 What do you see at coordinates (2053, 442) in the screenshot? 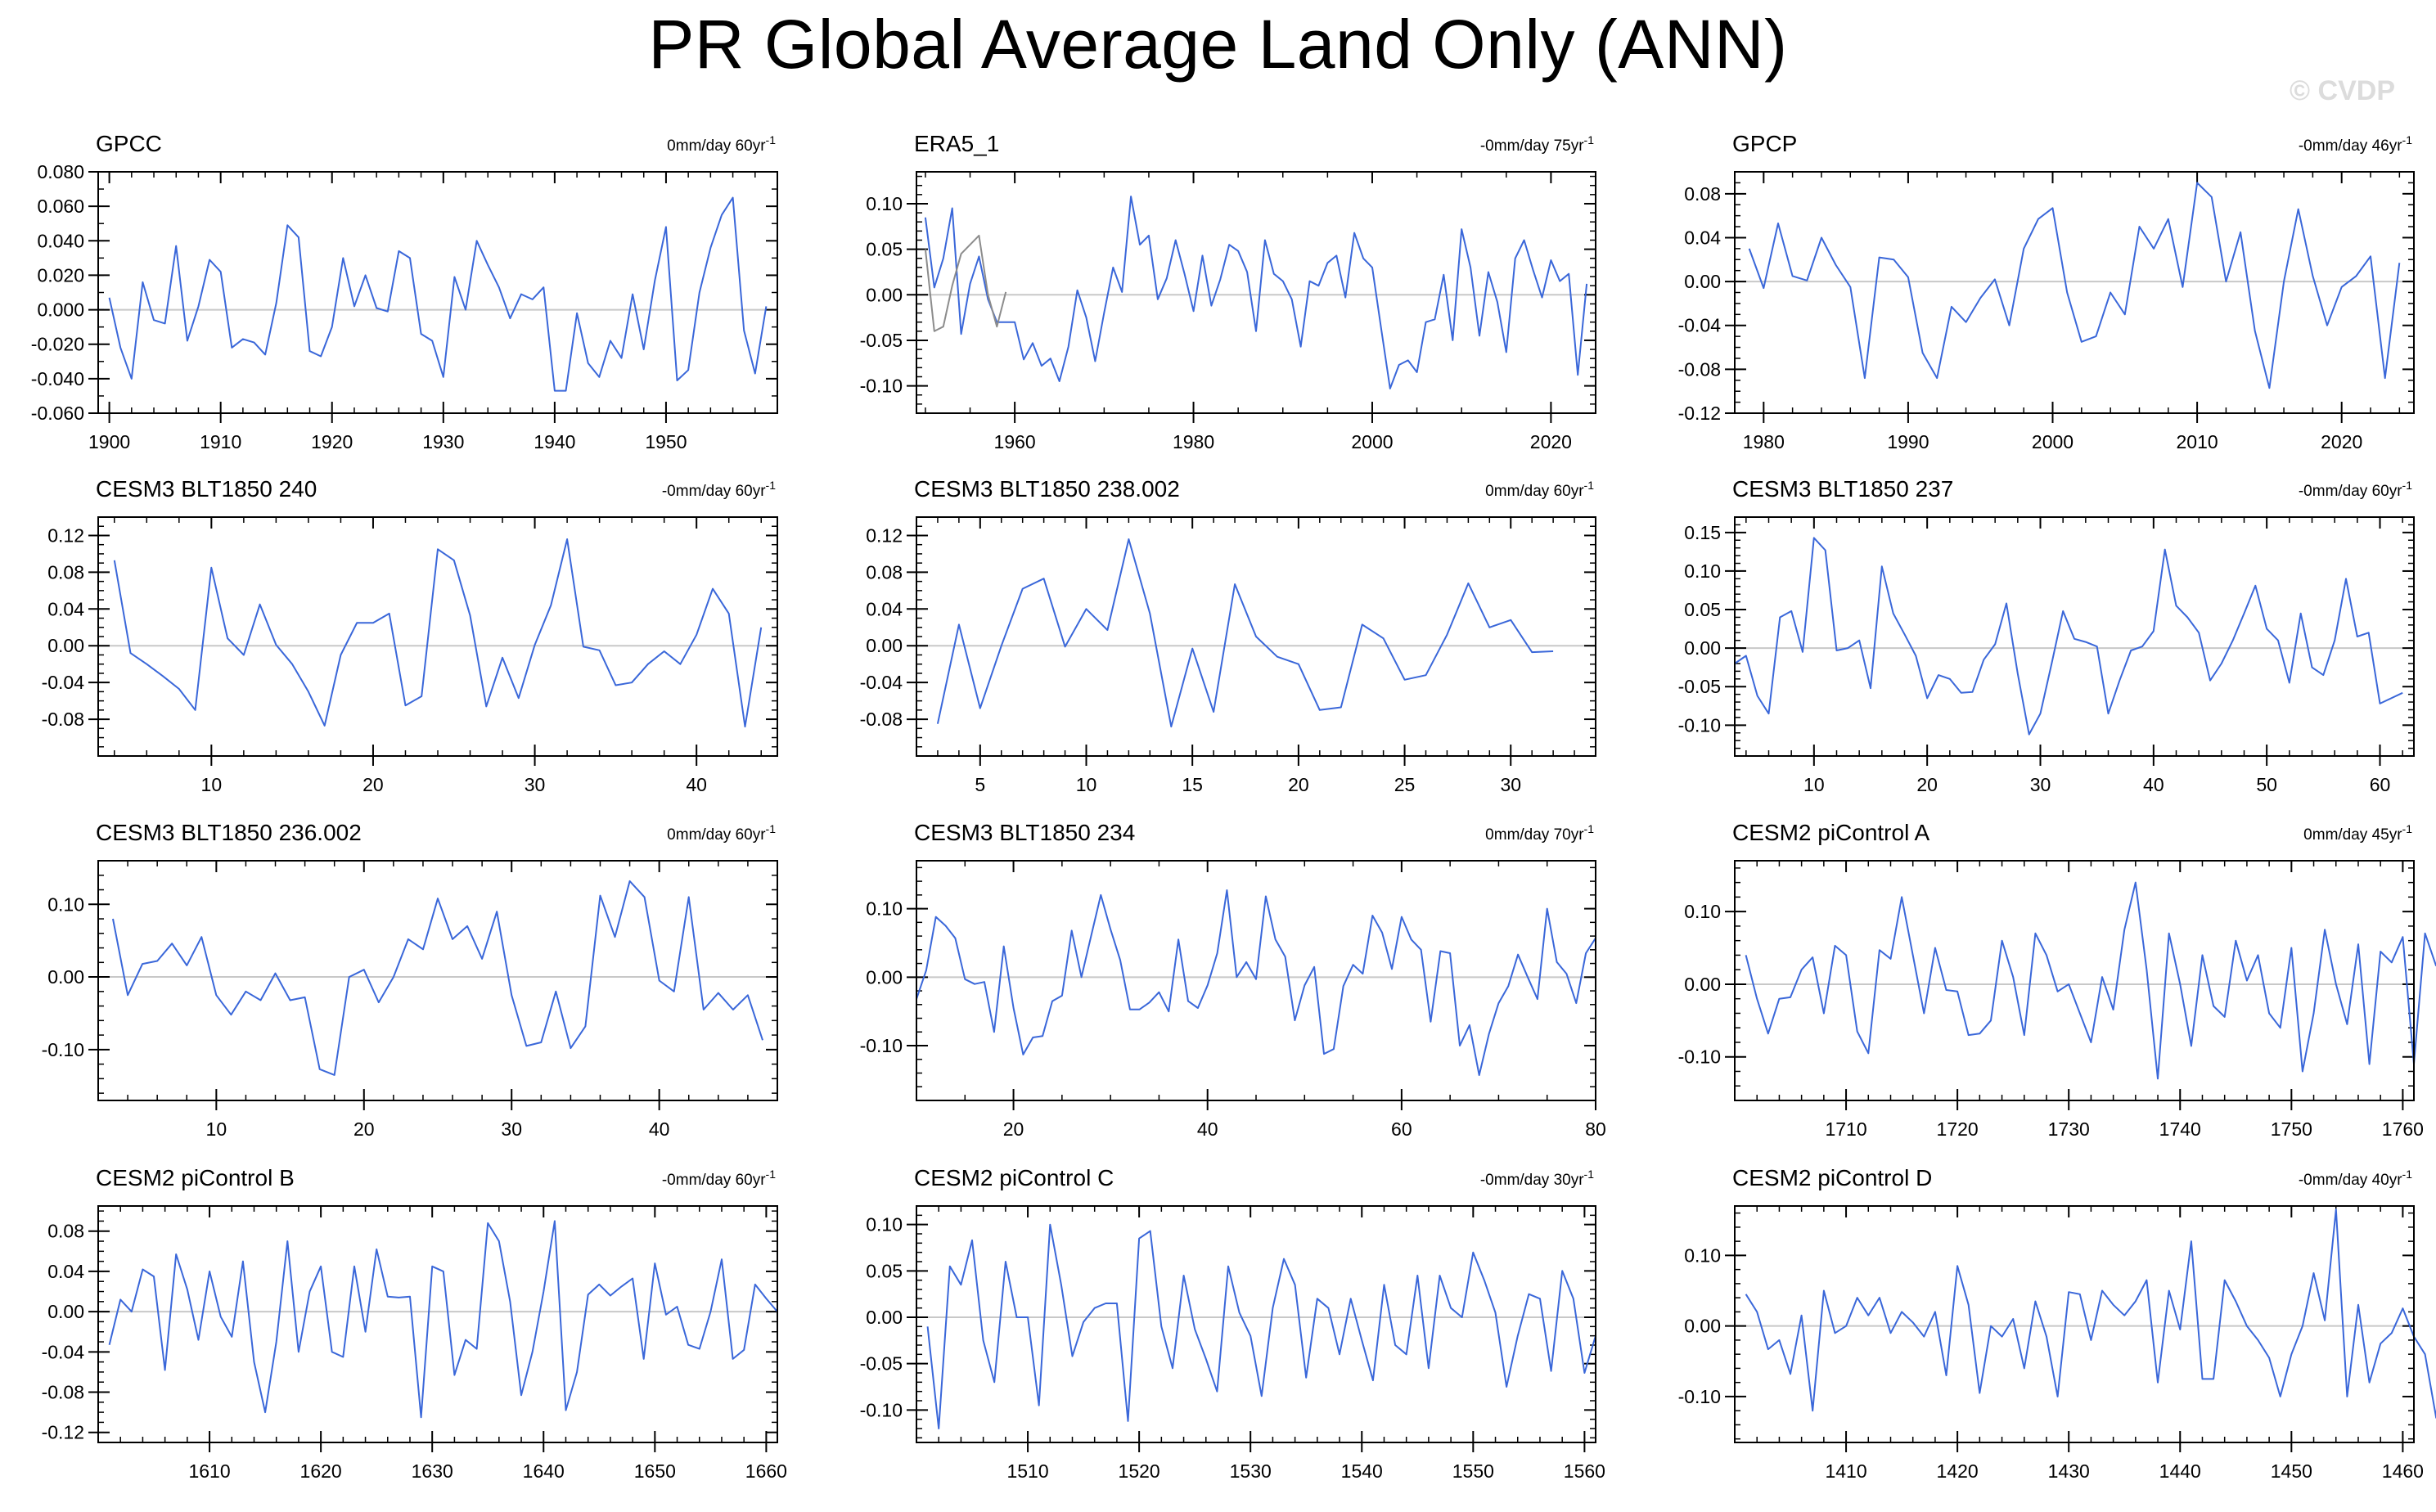
I see `x-tick-label: 2000` at bounding box center [2053, 442].